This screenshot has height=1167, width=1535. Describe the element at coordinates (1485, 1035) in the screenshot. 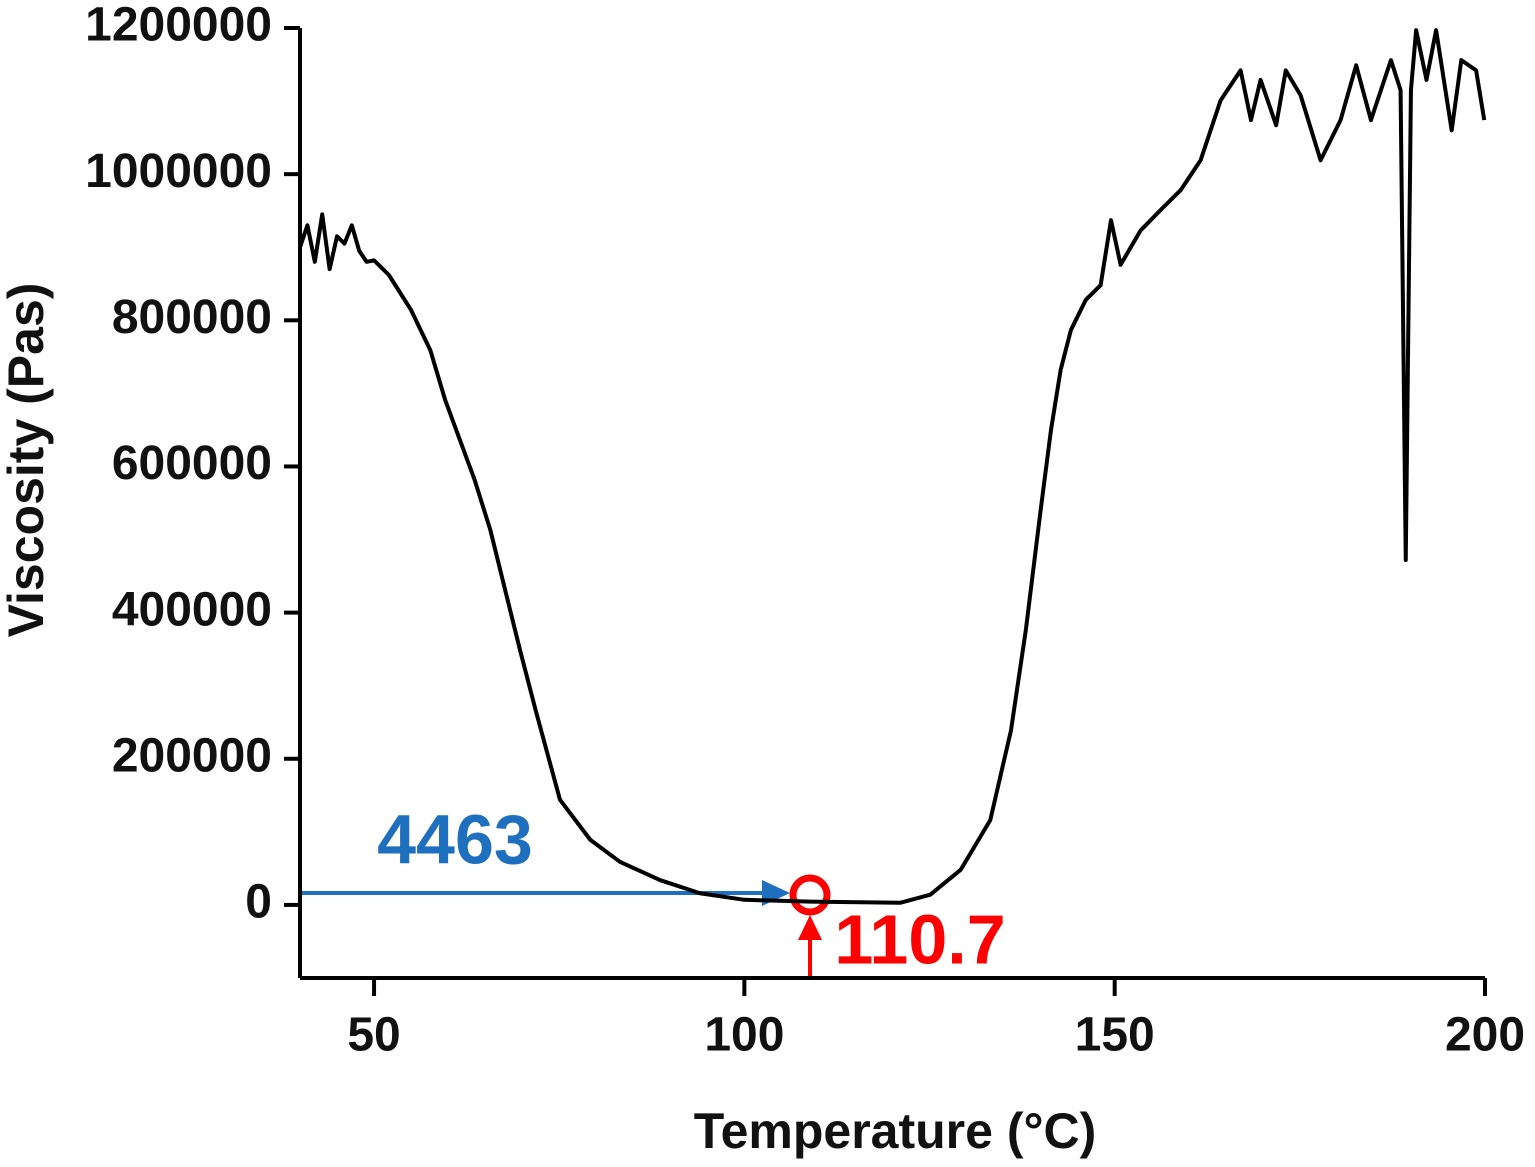

I see `x-tick-label: 200` at that location.